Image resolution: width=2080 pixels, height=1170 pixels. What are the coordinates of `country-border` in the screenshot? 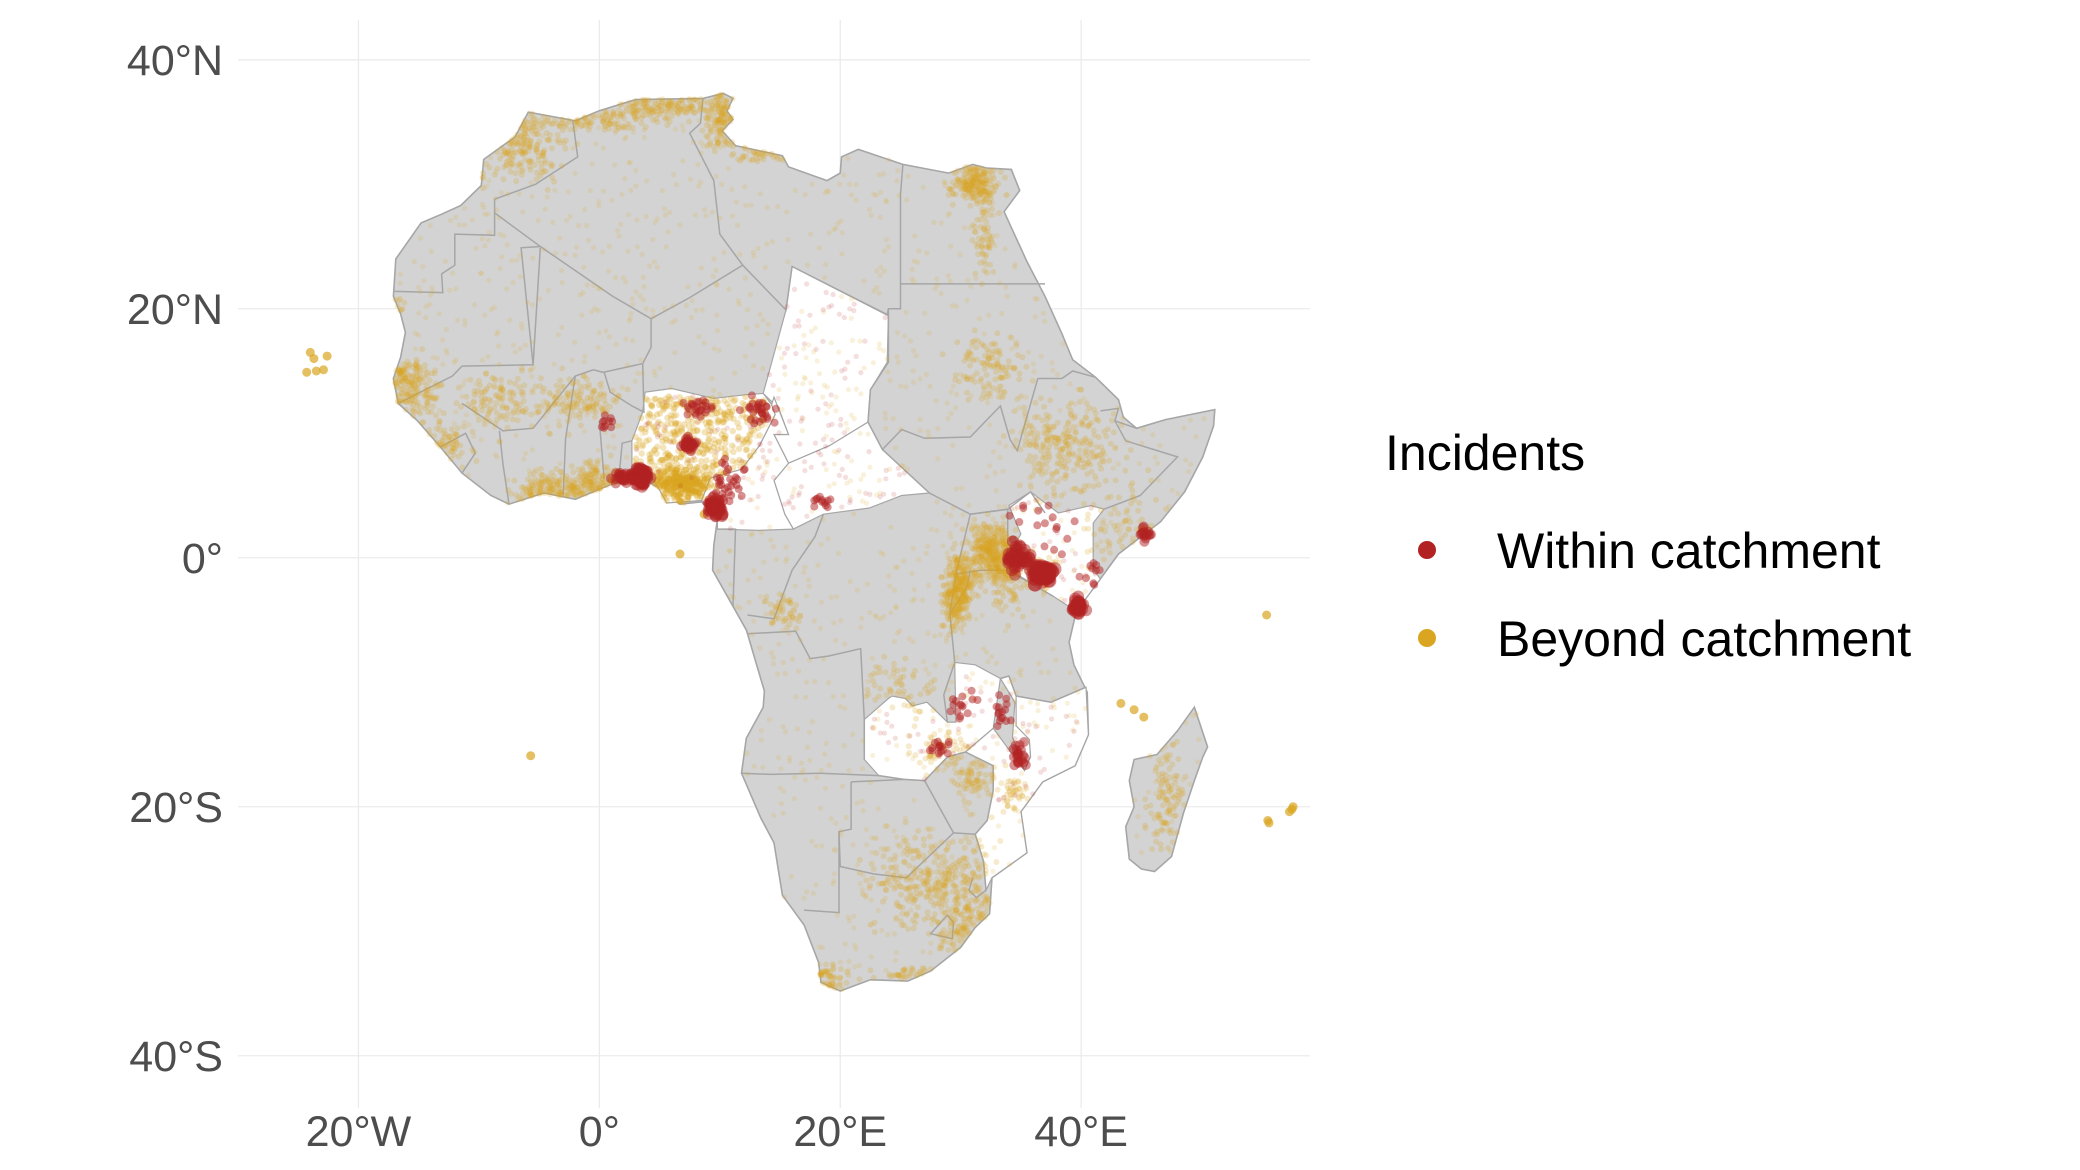 It's located at (957, 618).